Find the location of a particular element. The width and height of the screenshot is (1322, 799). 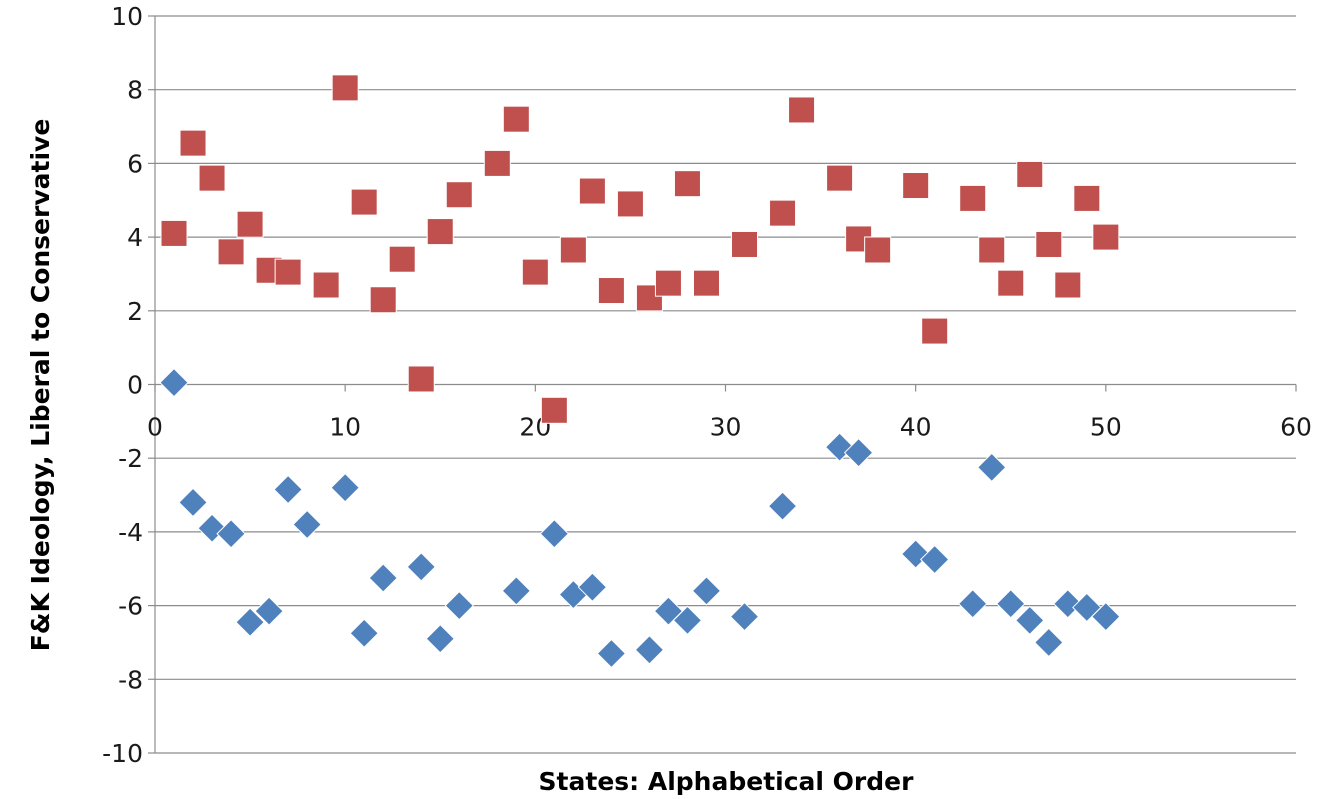

x-tick-label: 50 is located at coordinates (1106, 427).